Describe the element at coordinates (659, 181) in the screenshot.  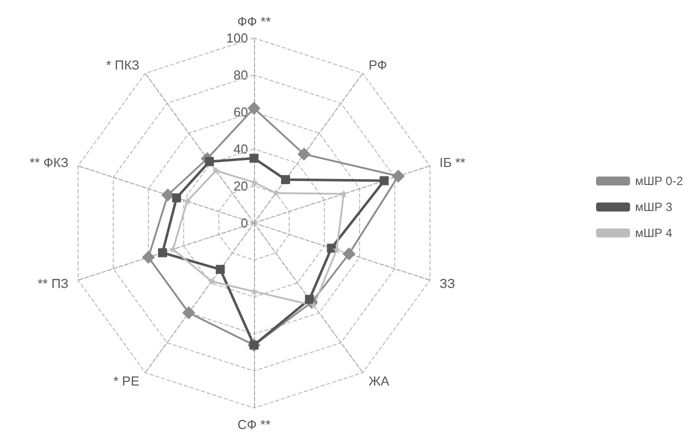
I see `legend-label: мШР 0-2` at that location.